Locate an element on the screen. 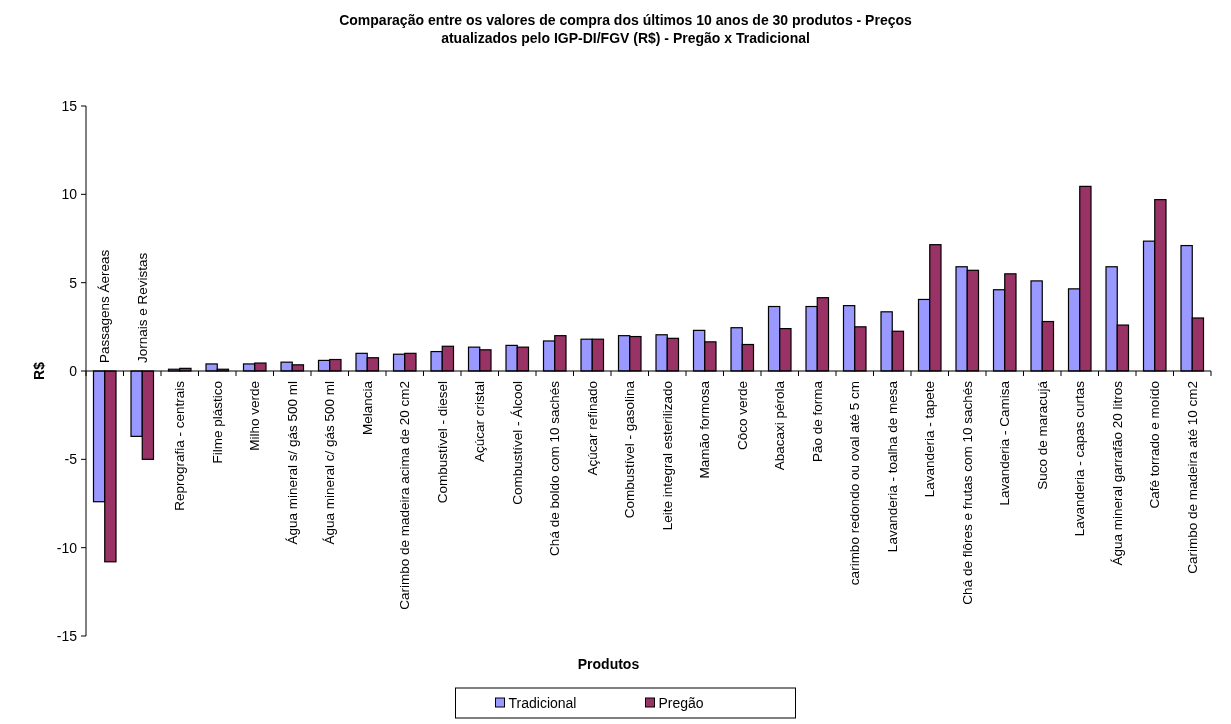 This screenshot has height=724, width=1231. x-tick-label: Água mineral s/ gás 500 ml is located at coordinates (292, 463).